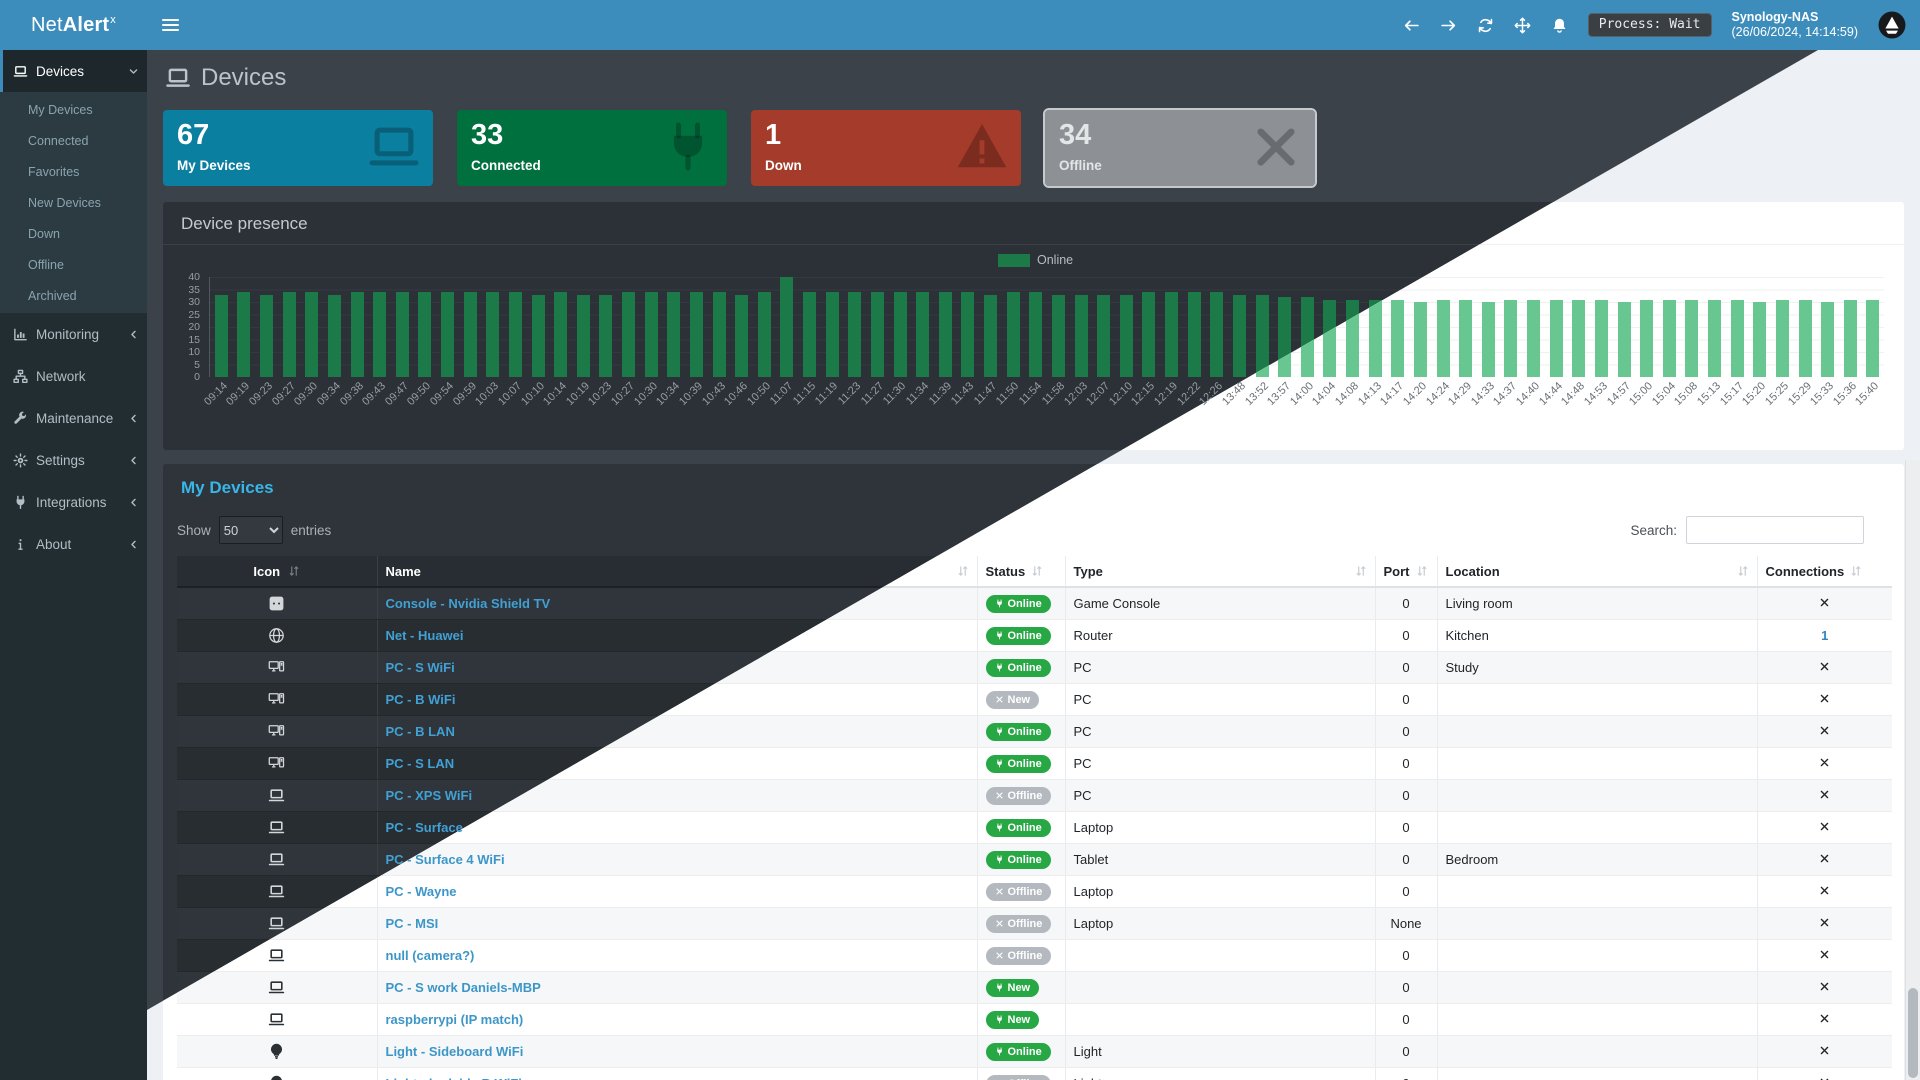 The height and width of the screenshot is (1080, 1920). What do you see at coordinates (58, 140) in the screenshot?
I see `sidebar-subitem-label: Connected` at bounding box center [58, 140].